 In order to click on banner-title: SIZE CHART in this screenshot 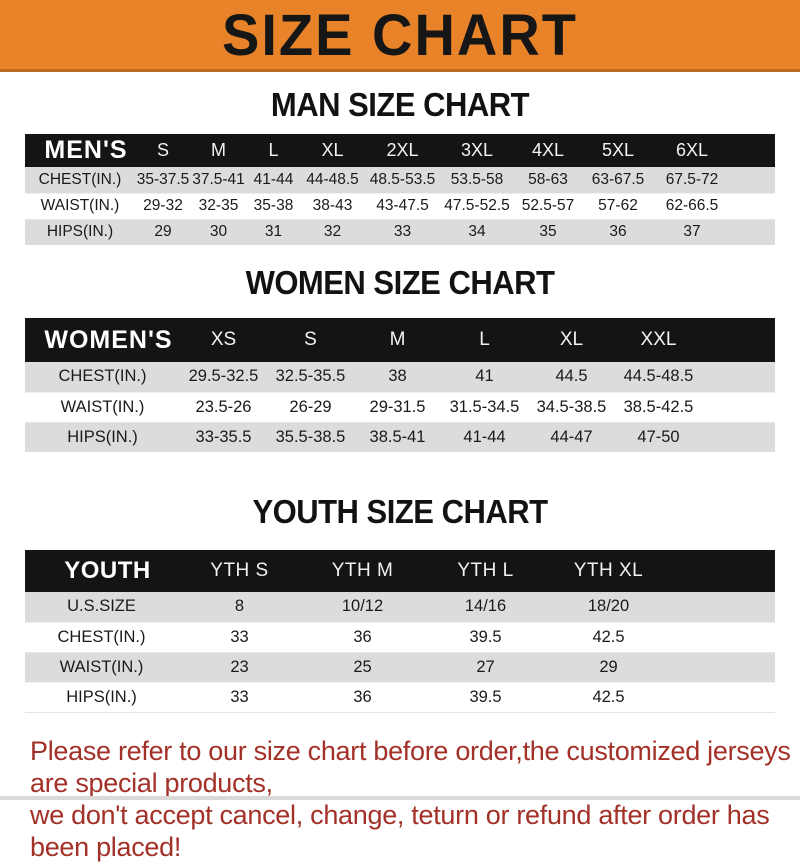, I will do `click(400, 34)`.